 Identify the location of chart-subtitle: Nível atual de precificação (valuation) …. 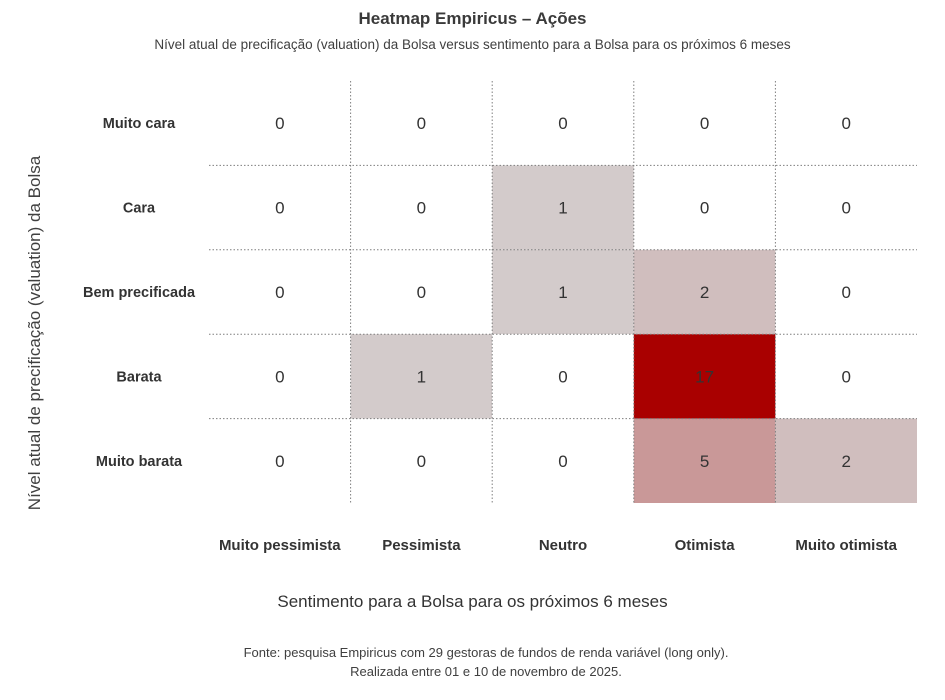
(472, 44).